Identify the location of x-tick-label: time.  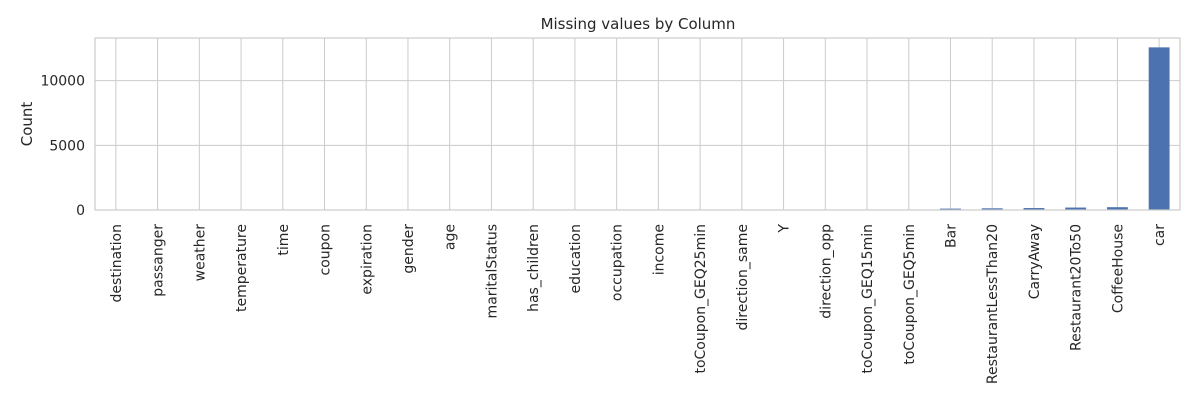
(284, 240).